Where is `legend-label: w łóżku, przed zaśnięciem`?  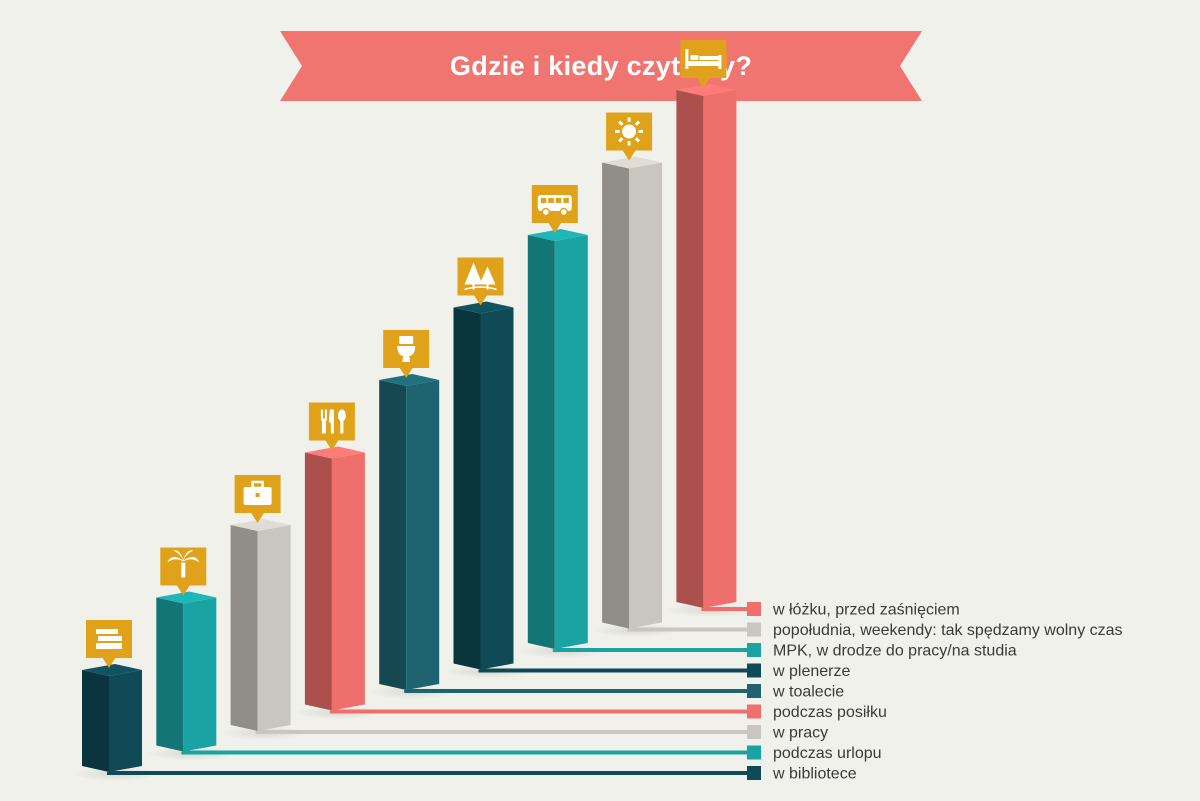
legend-label: w łóżku, przed zaśnięciem is located at coordinates (866, 610).